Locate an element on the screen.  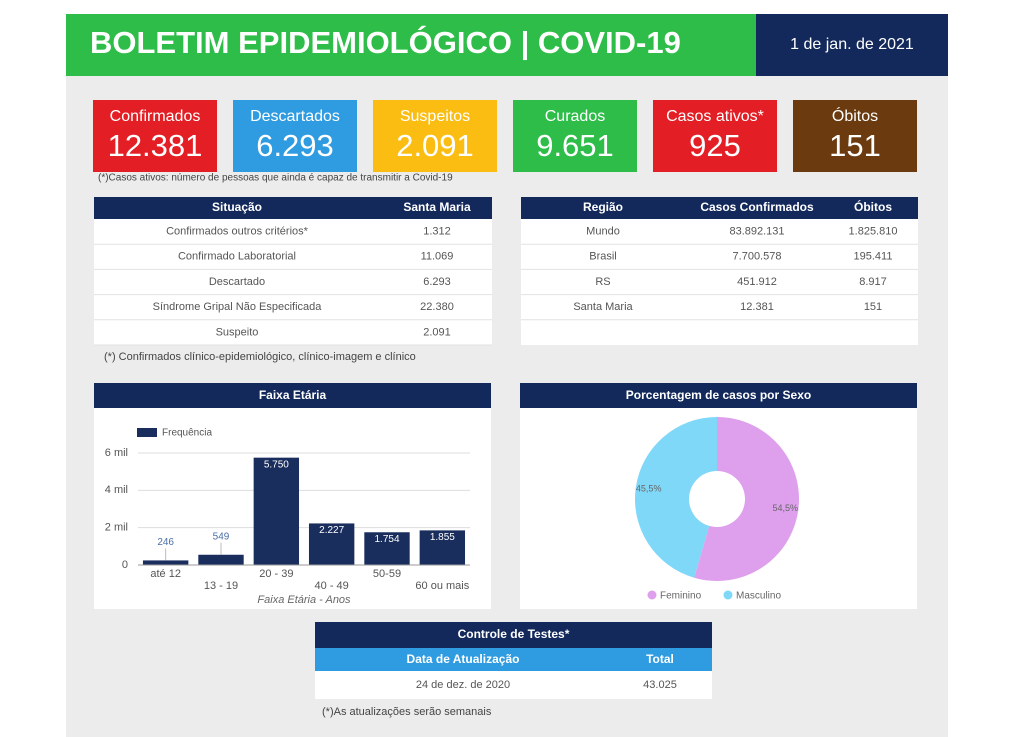
cell: Brasil is located at coordinates (603, 257).